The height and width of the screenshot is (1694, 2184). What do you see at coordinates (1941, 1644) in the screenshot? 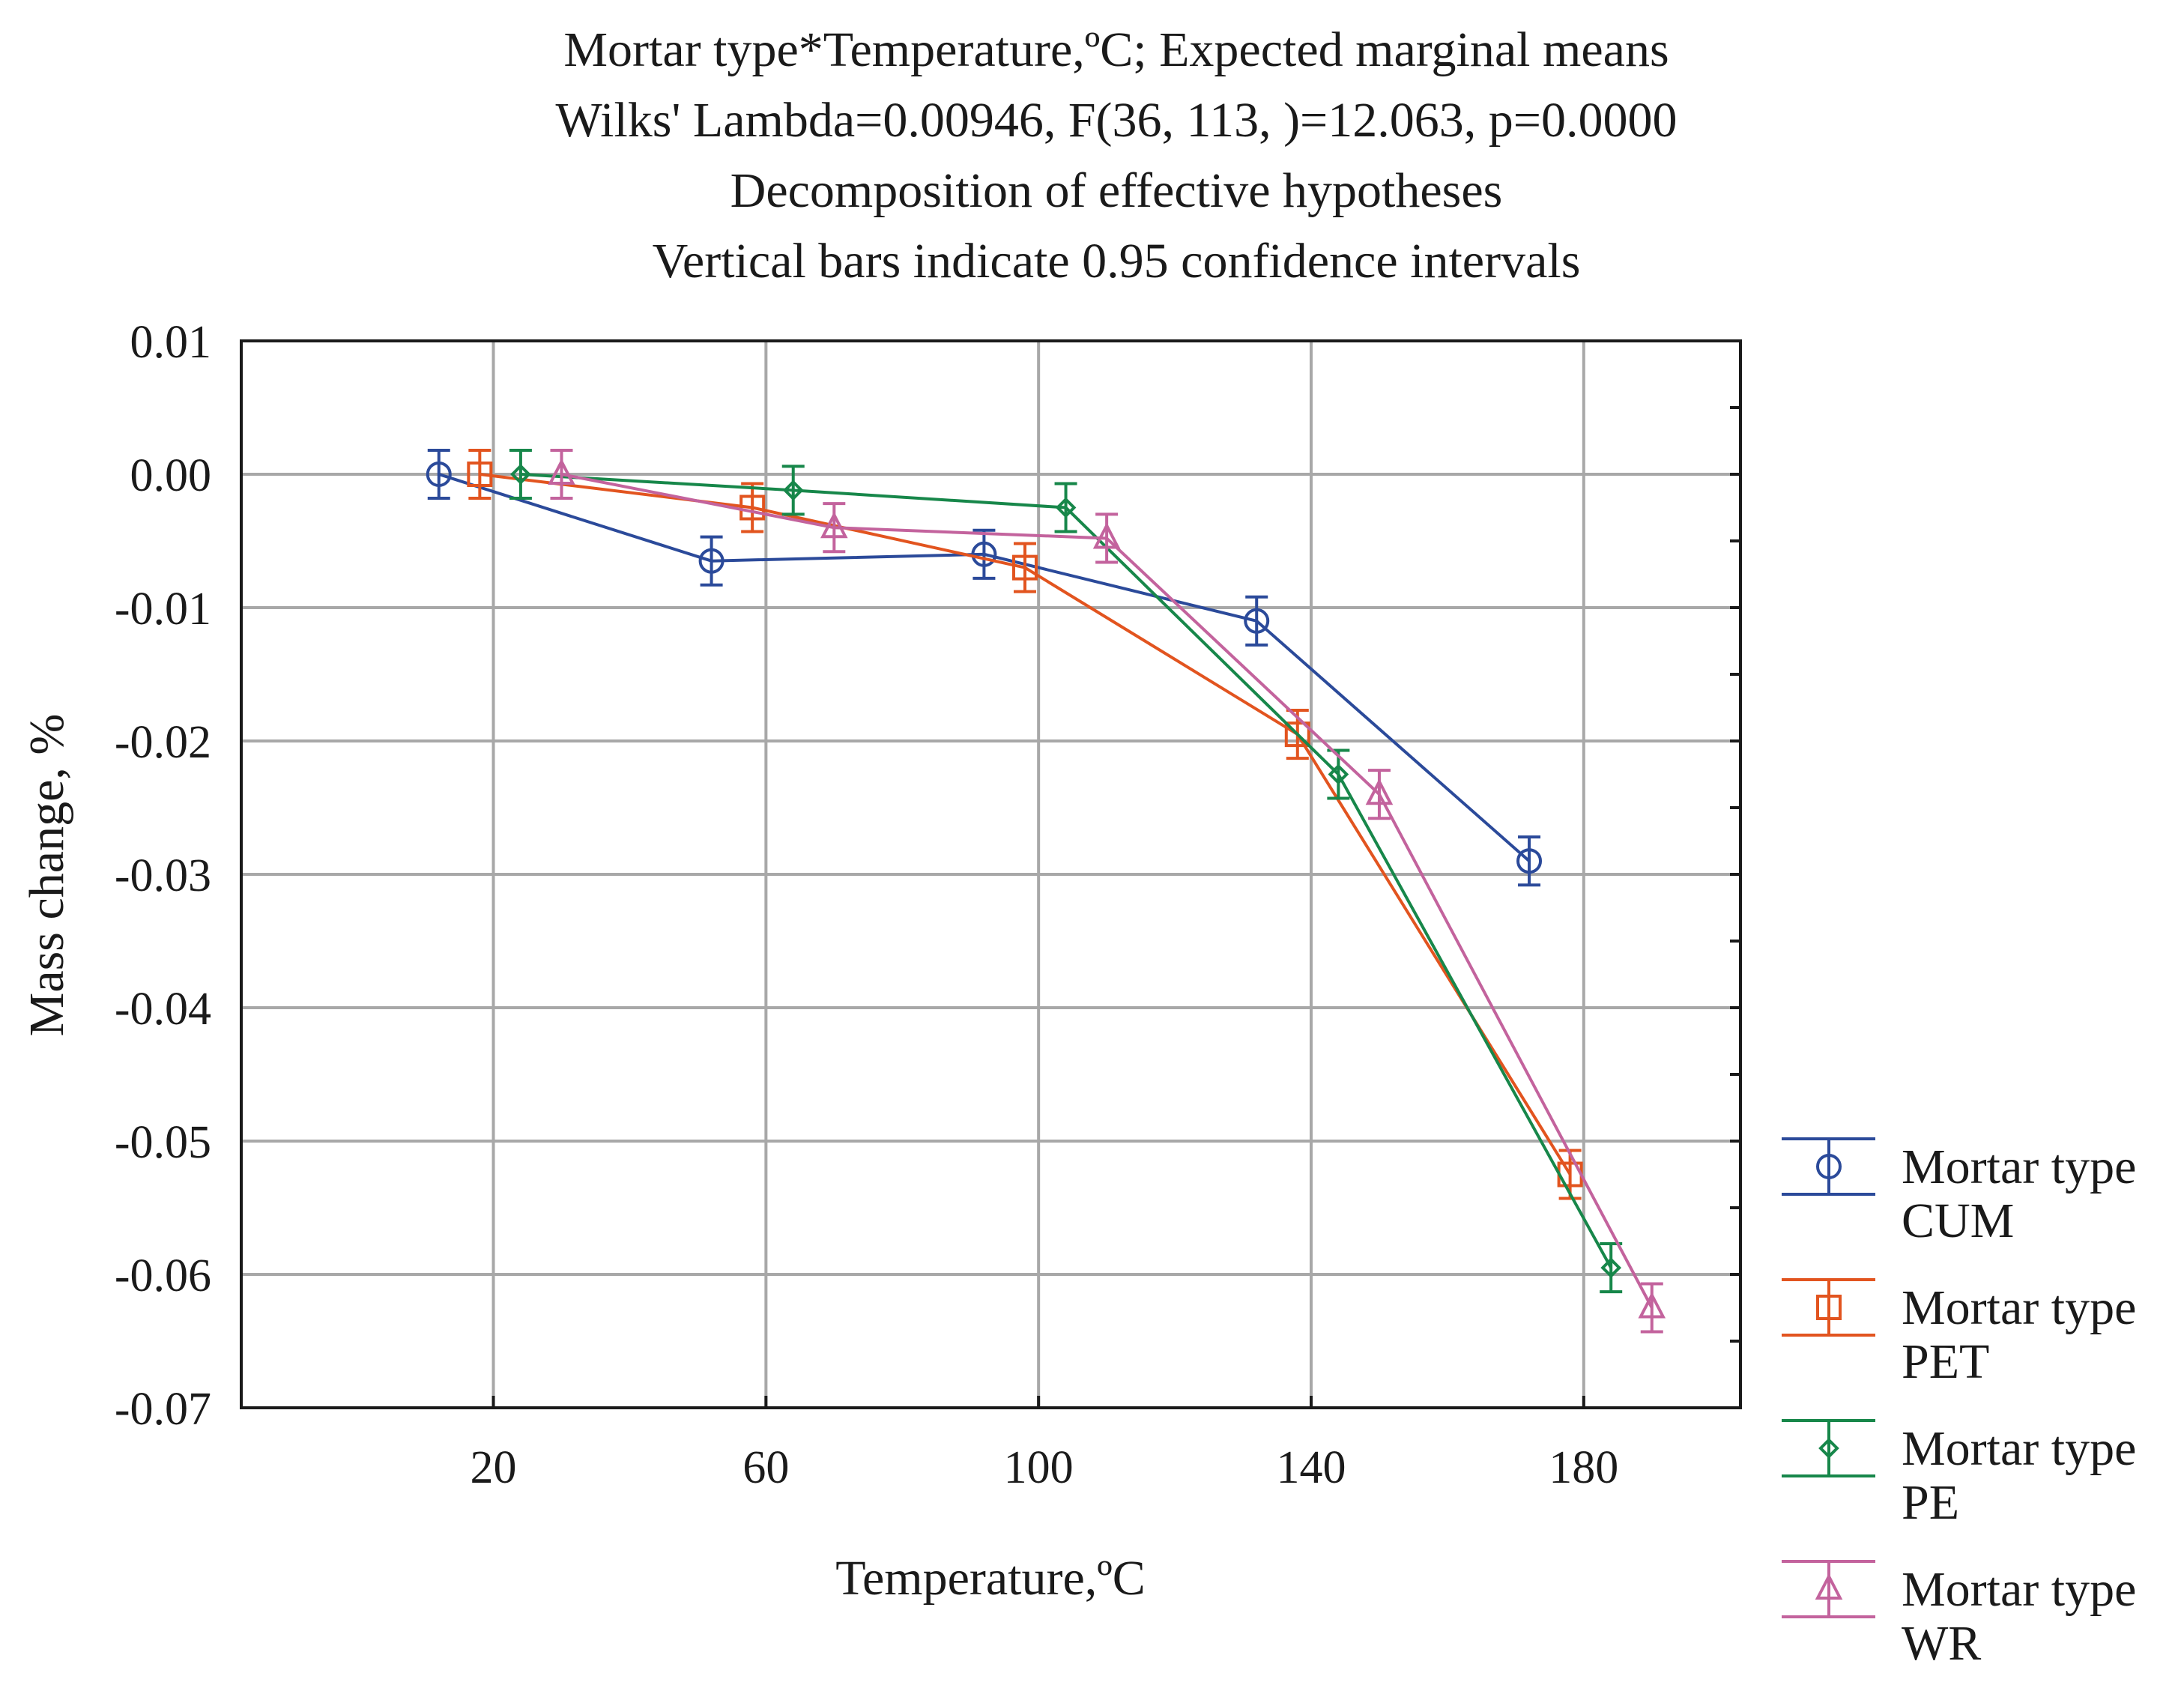
I see `legend-label-code: WR` at bounding box center [1941, 1644].